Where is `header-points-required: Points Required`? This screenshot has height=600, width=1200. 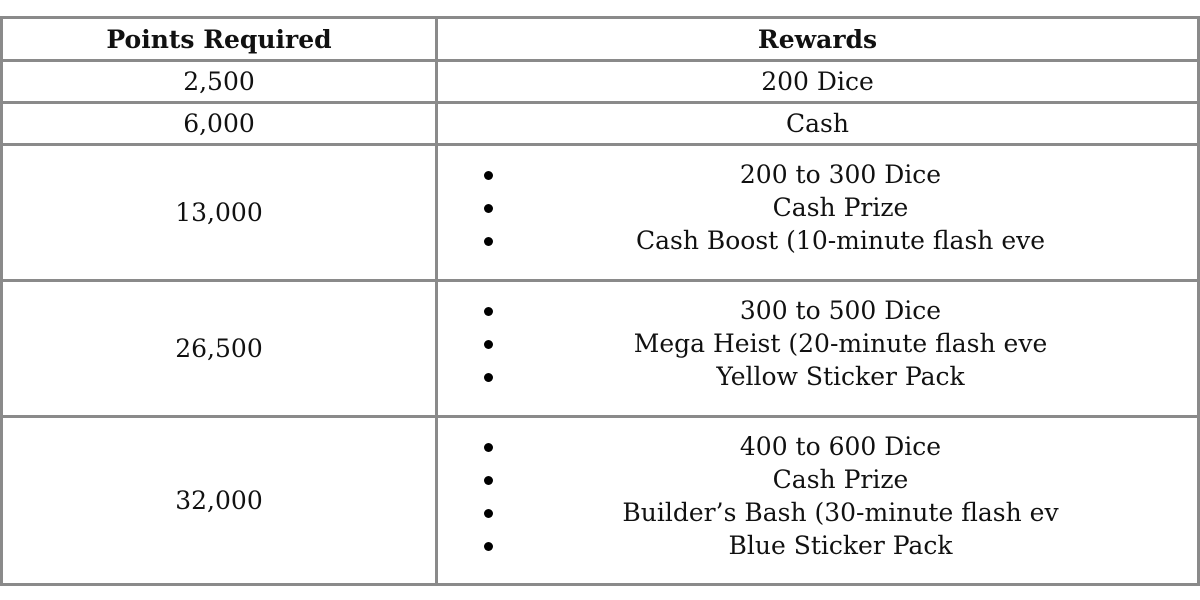 header-points-required: Points Required is located at coordinates (219, 39).